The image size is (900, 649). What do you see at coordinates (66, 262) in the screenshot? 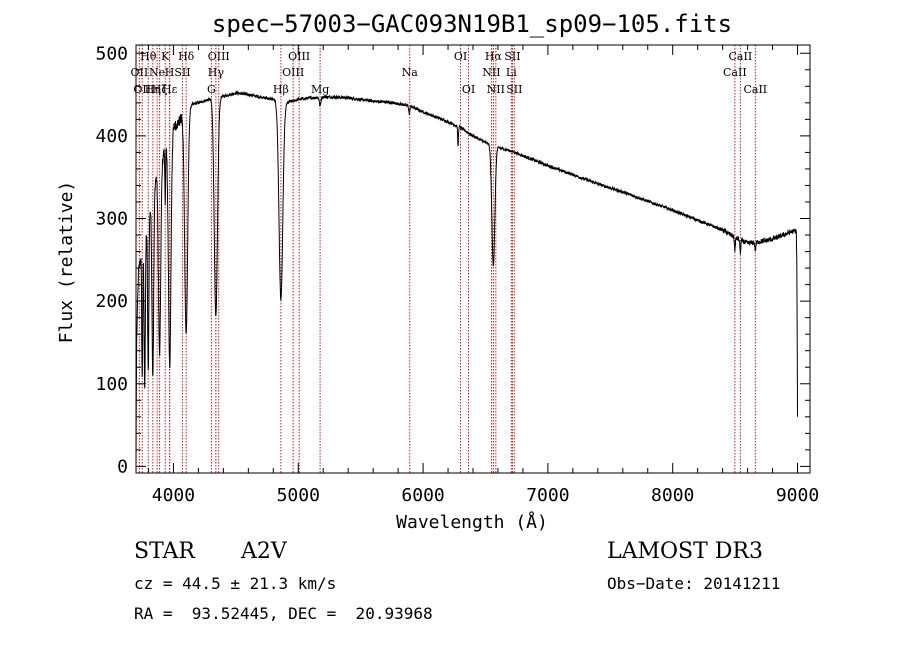
I see `y-axis-label: Flux (relative)` at bounding box center [66, 262].